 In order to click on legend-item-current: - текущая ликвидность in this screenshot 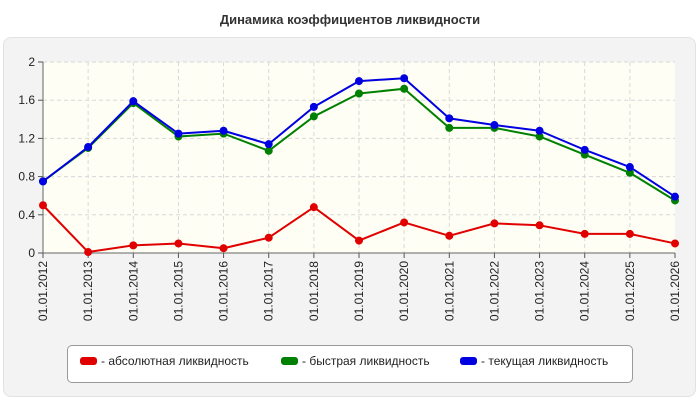, I will do `click(534, 361)`.